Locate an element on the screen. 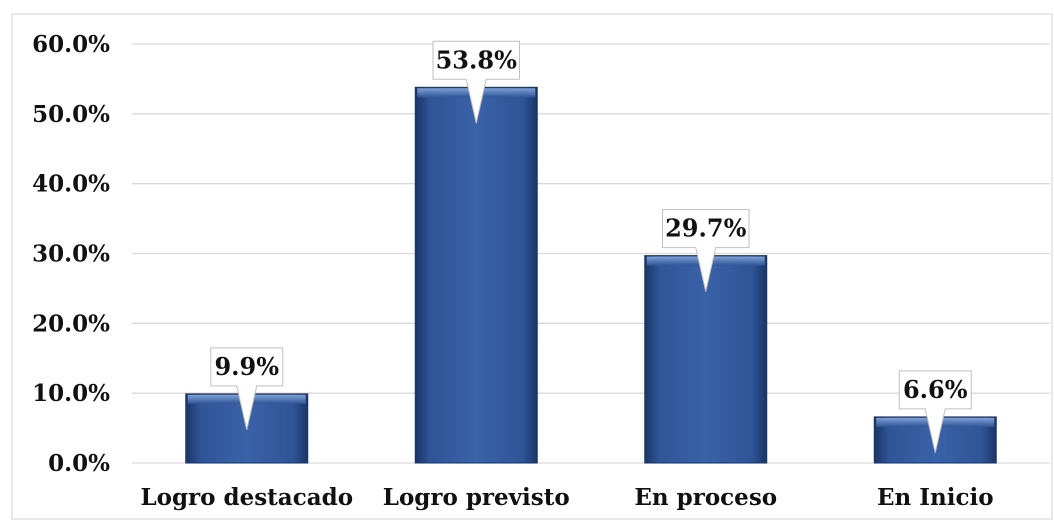 This screenshot has height=522, width=1054. data-label: 53.8% is located at coordinates (476, 59).